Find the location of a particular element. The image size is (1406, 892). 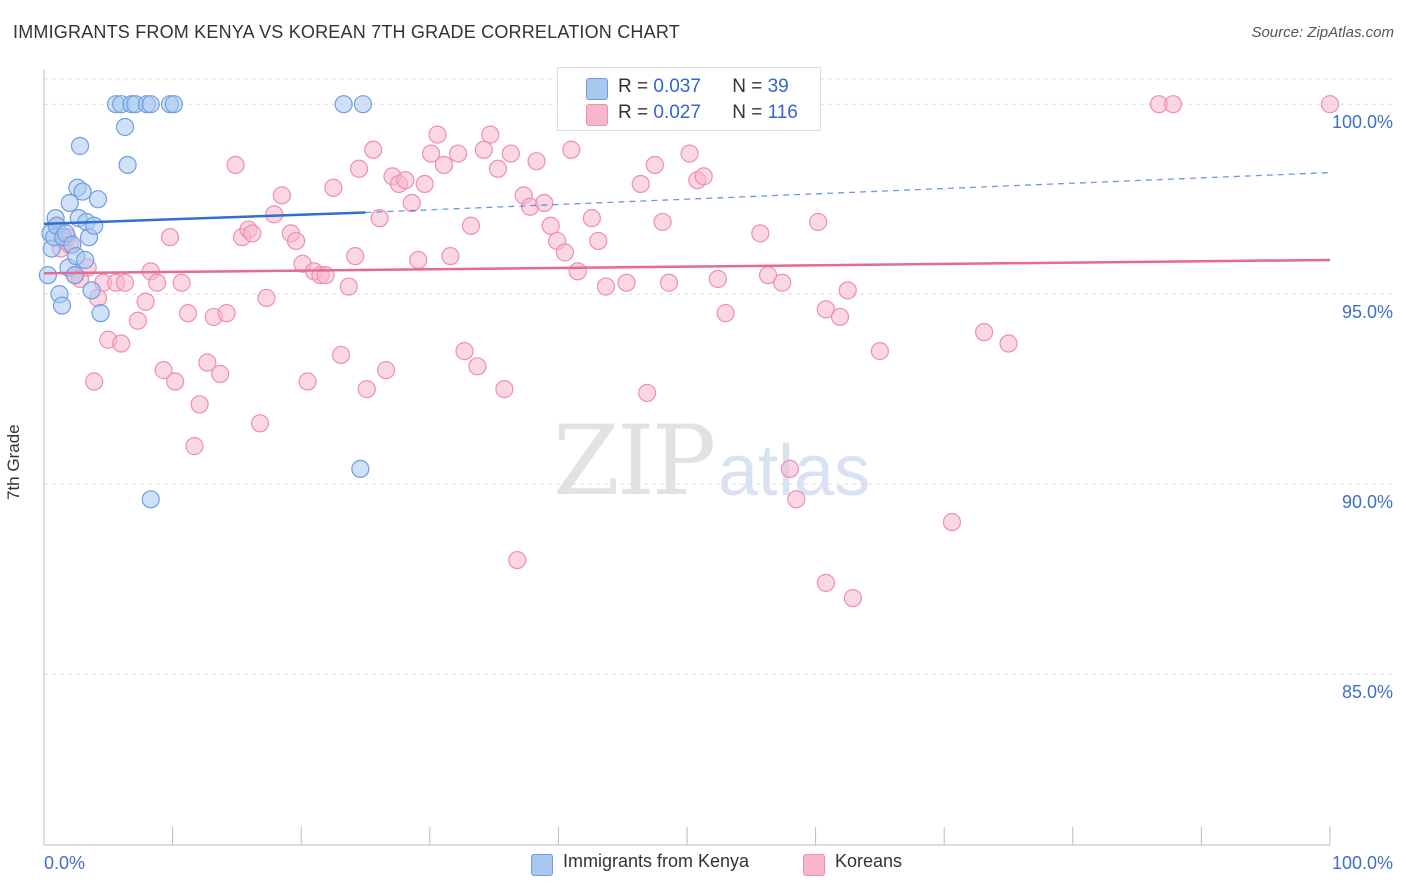

korean-bottom-label: Koreans is located at coordinates (869, 861).